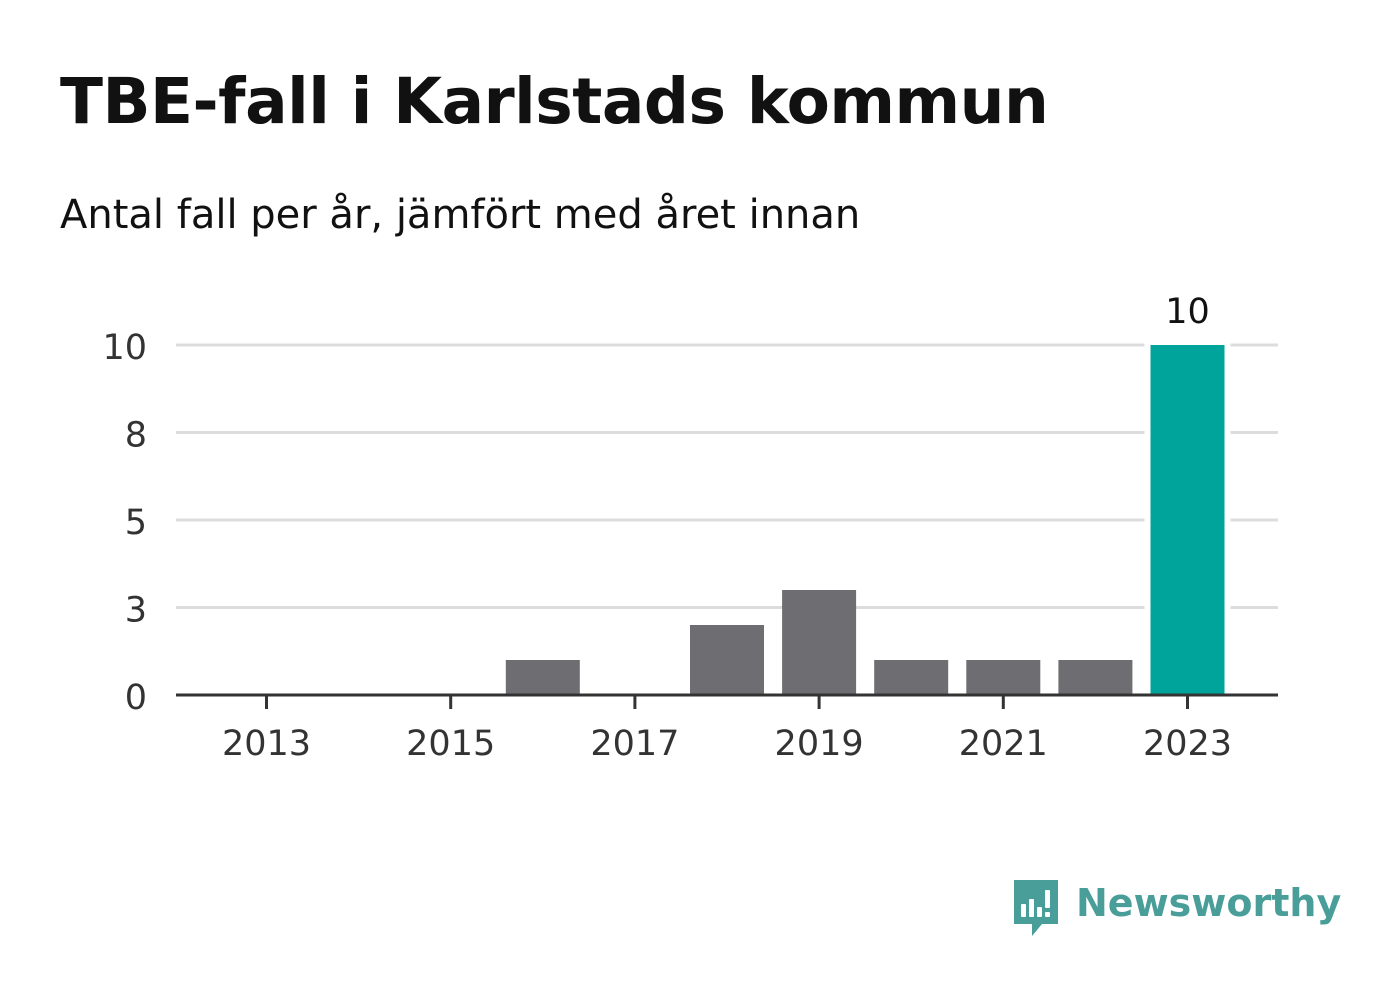 Image resolution: width=1382 pixels, height=999 pixels. What do you see at coordinates (727, 701) in the screenshot?
I see `x-axis` at bounding box center [727, 701].